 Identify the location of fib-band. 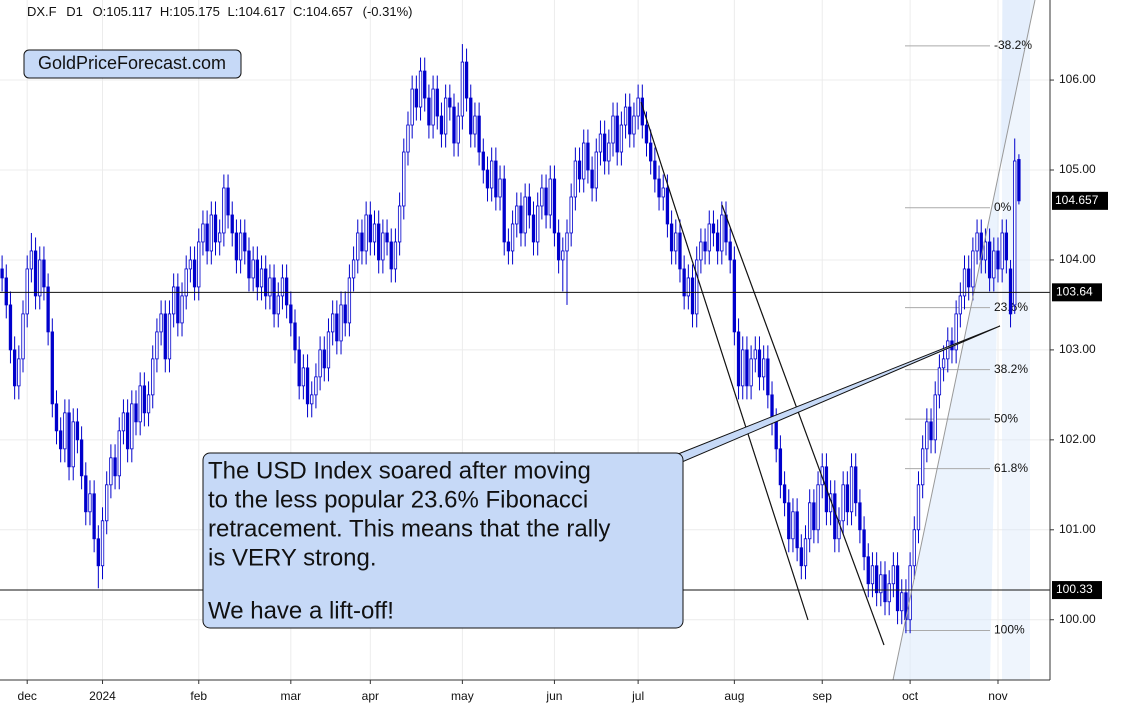
(1016, 340).